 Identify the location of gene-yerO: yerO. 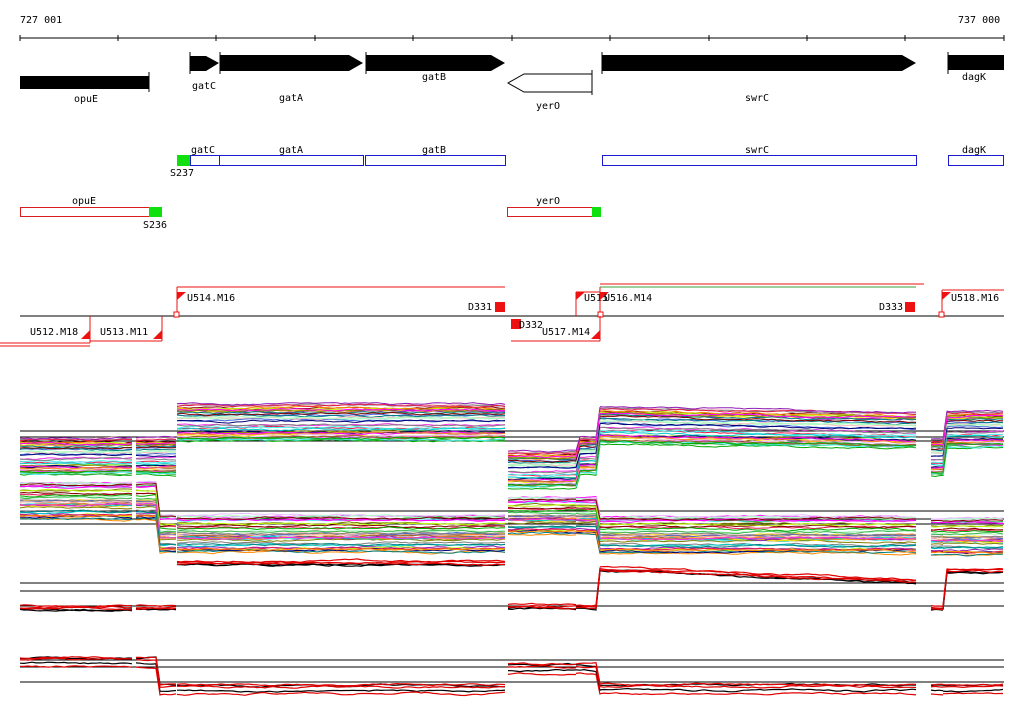
(549, 91).